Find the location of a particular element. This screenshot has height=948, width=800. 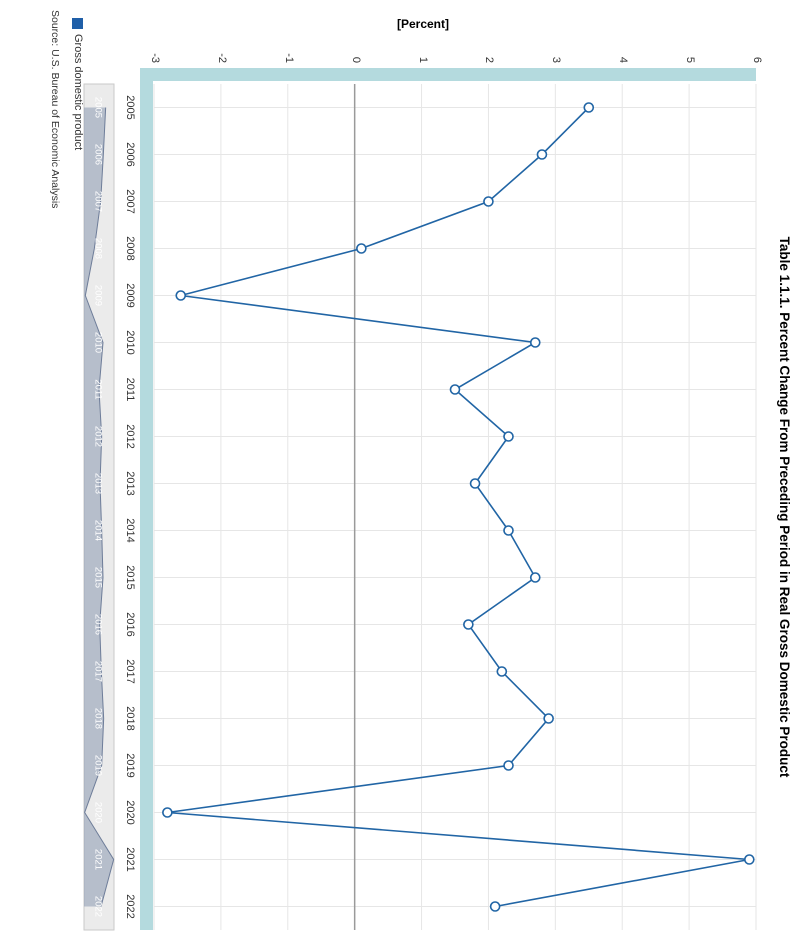

navigator-year-label-2015: 2015 is located at coordinates (98, 577).